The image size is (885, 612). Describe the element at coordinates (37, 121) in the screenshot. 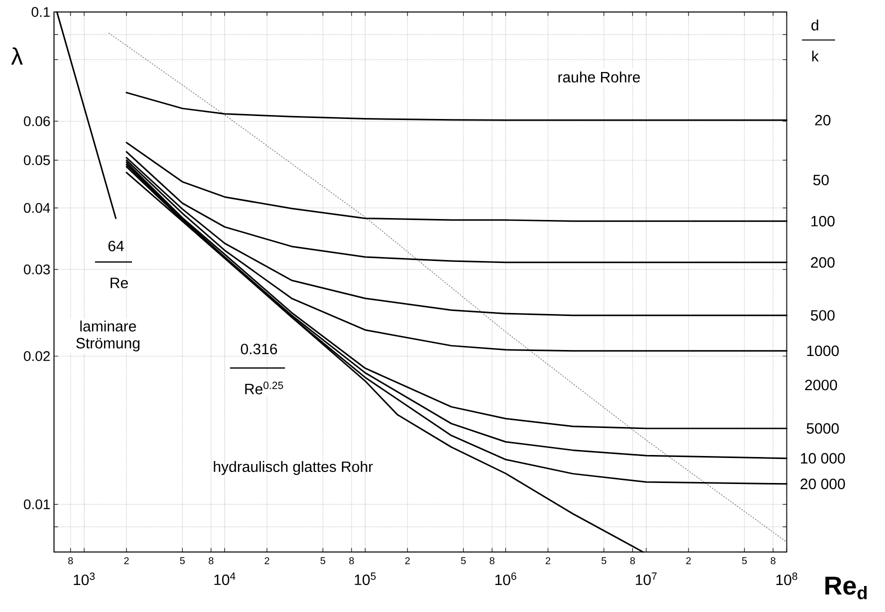

I see `y-tick-label: 0.06` at that location.